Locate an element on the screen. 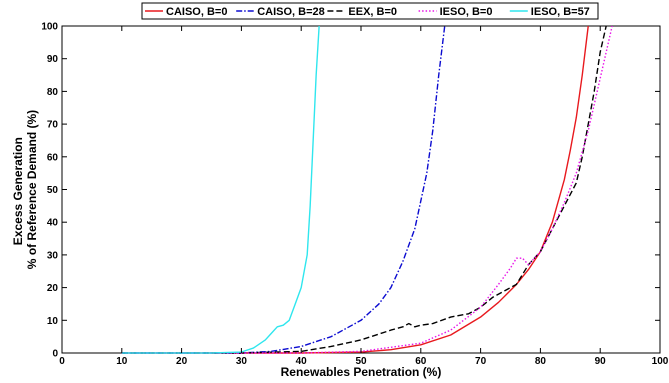 The height and width of the screenshot is (383, 669). x-tick-label: 10 is located at coordinates (122, 361).